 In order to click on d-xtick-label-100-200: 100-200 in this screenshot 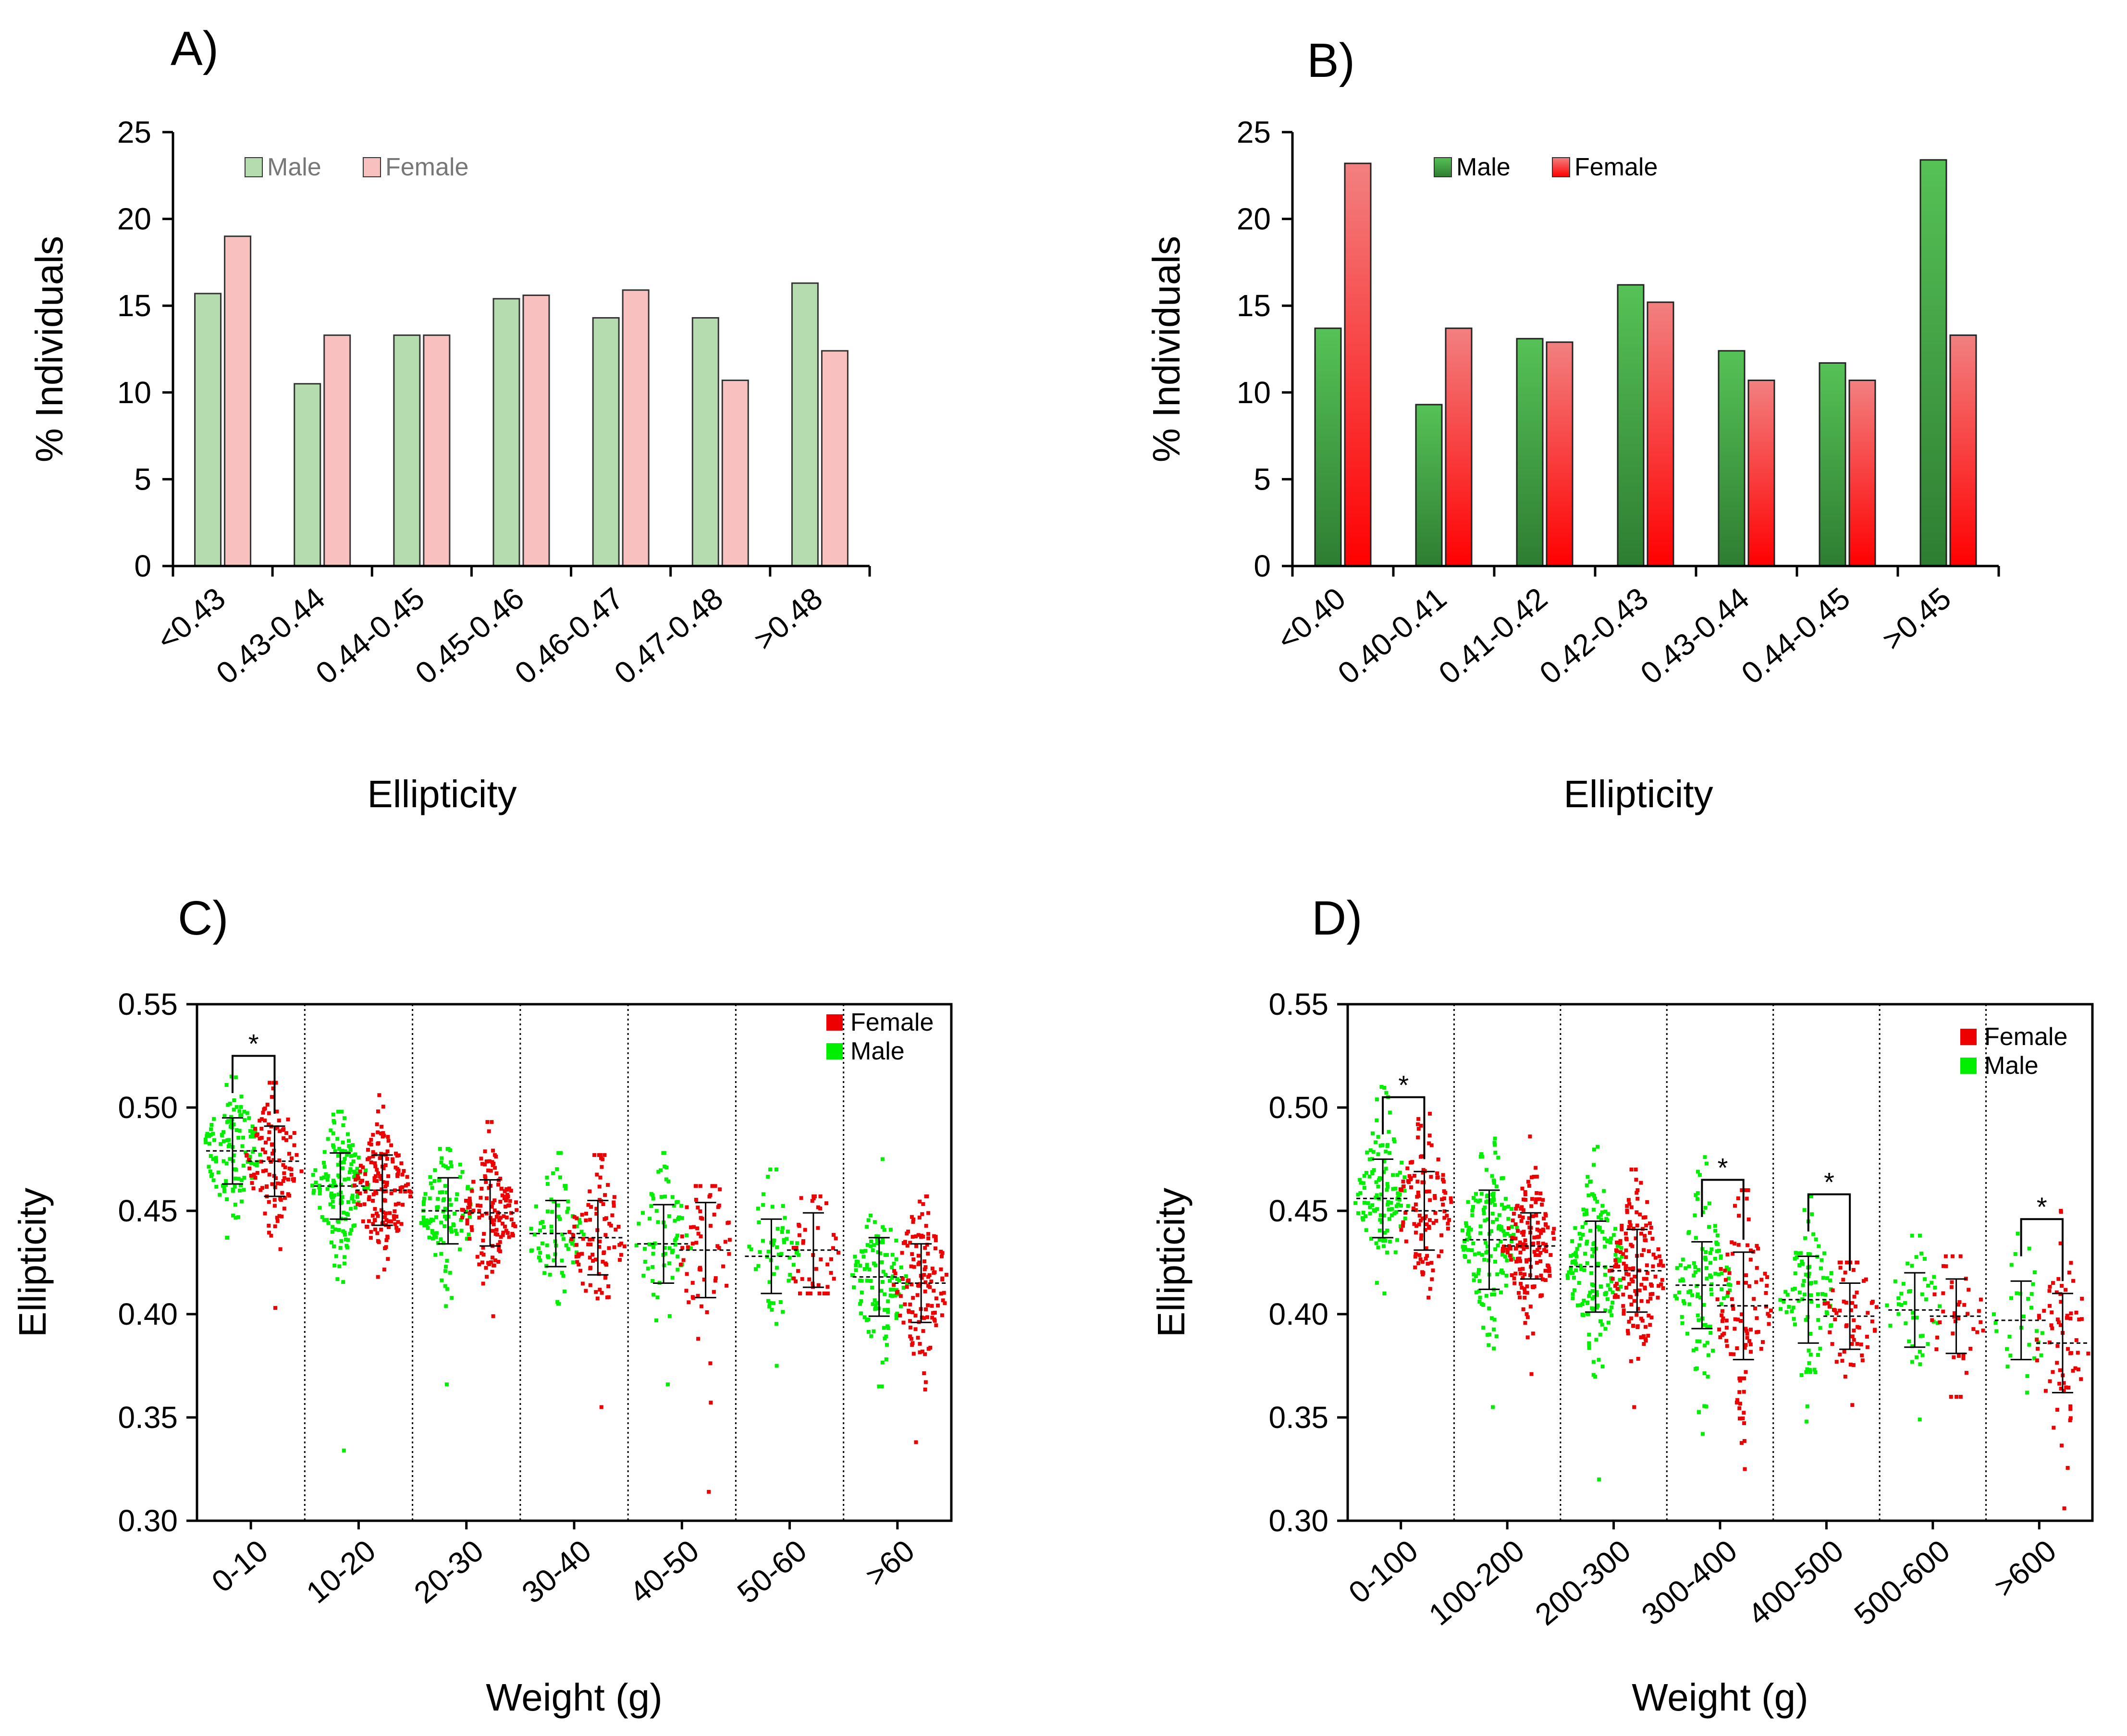, I will do `click(1476, 1582)`.